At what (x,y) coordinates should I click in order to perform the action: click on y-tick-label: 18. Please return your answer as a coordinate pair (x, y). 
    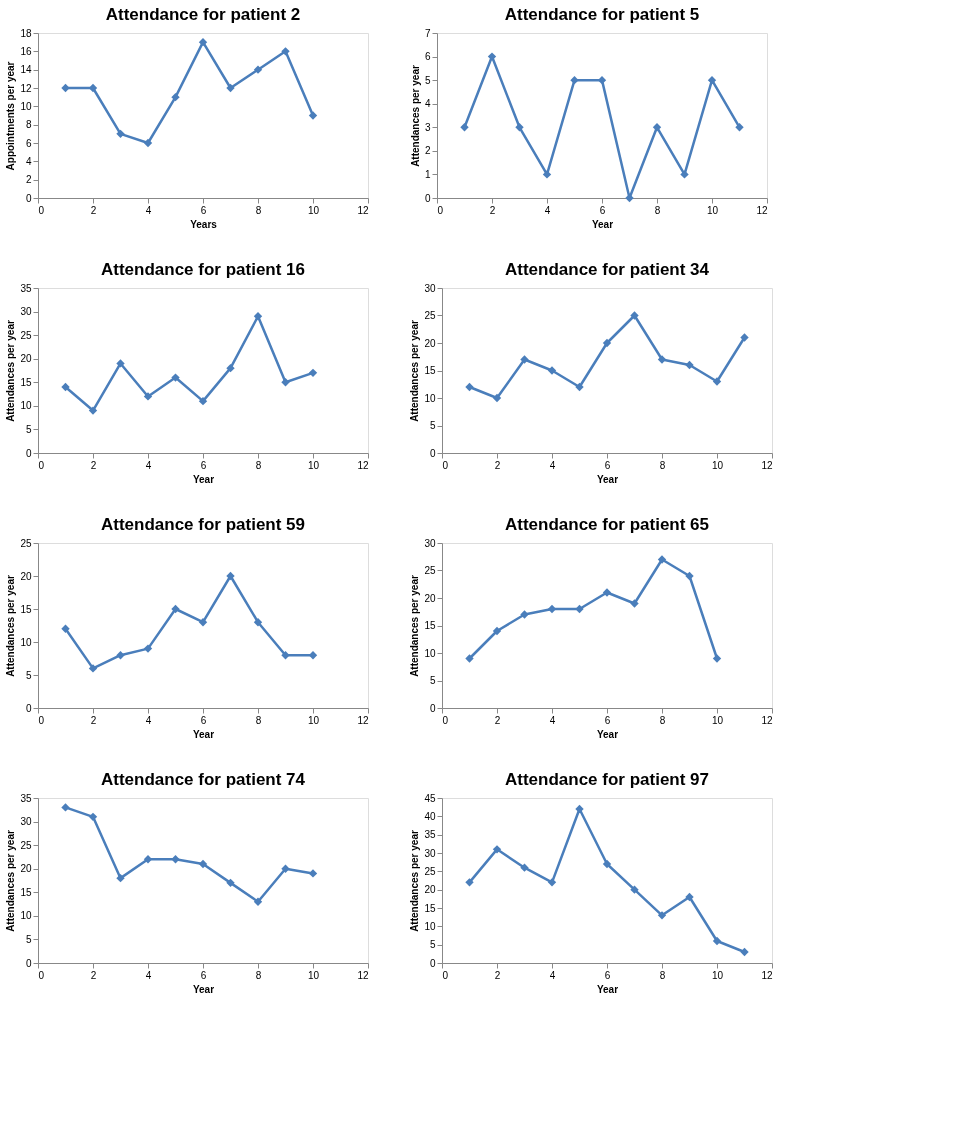
    Looking at the image, I should click on (26, 33).